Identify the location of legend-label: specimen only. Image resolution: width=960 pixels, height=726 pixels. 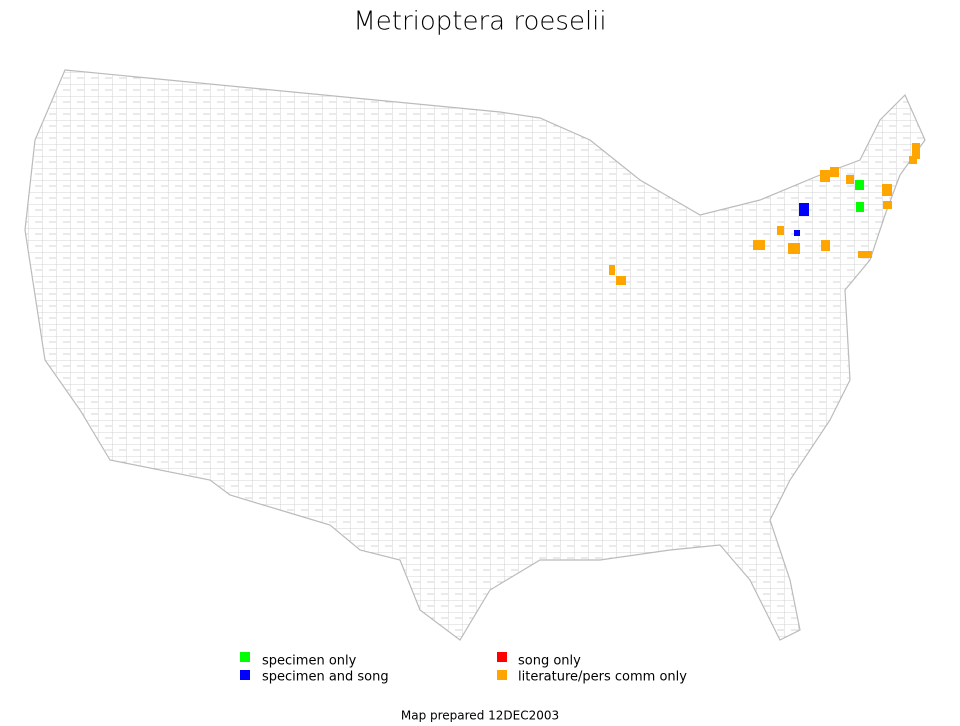
(309, 661).